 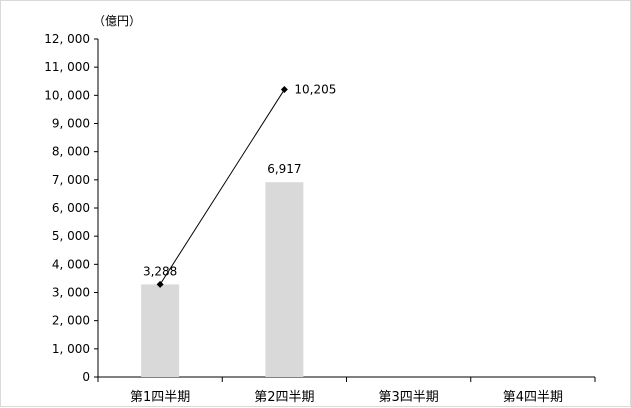 I want to click on bar-data-label: 6,917, so click(x=284, y=169).